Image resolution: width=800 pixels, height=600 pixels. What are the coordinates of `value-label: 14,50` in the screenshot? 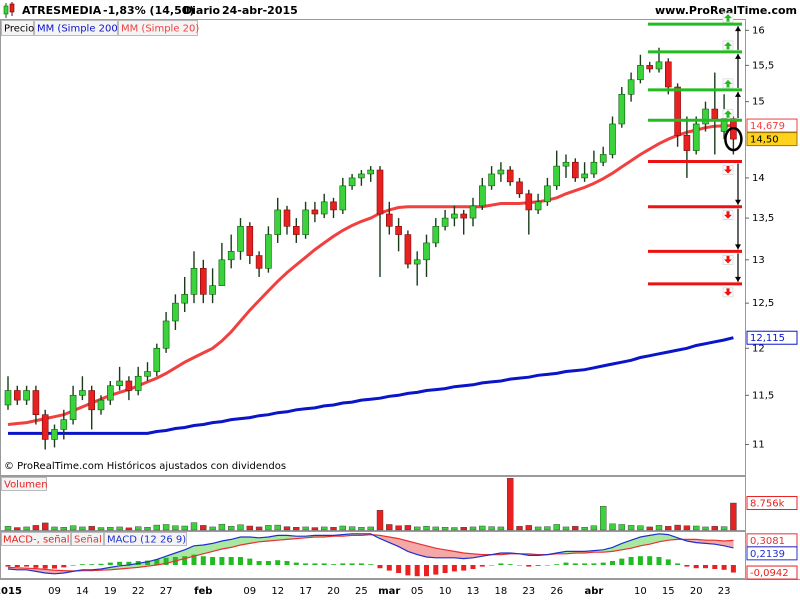 It's located at (764, 140).